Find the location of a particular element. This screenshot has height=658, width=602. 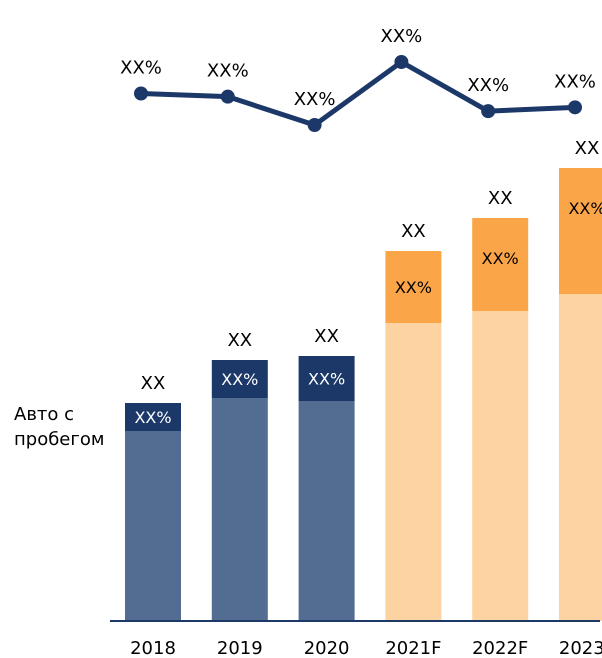

bar-top-2019 is located at coordinates (239, 379).